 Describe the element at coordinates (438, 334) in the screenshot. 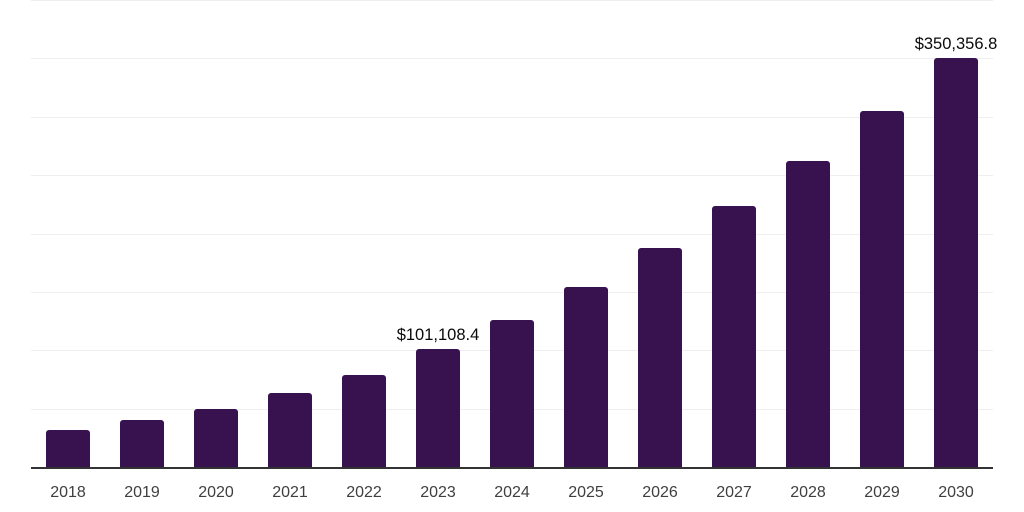

I see `data-label-2023: $101,108.4` at that location.